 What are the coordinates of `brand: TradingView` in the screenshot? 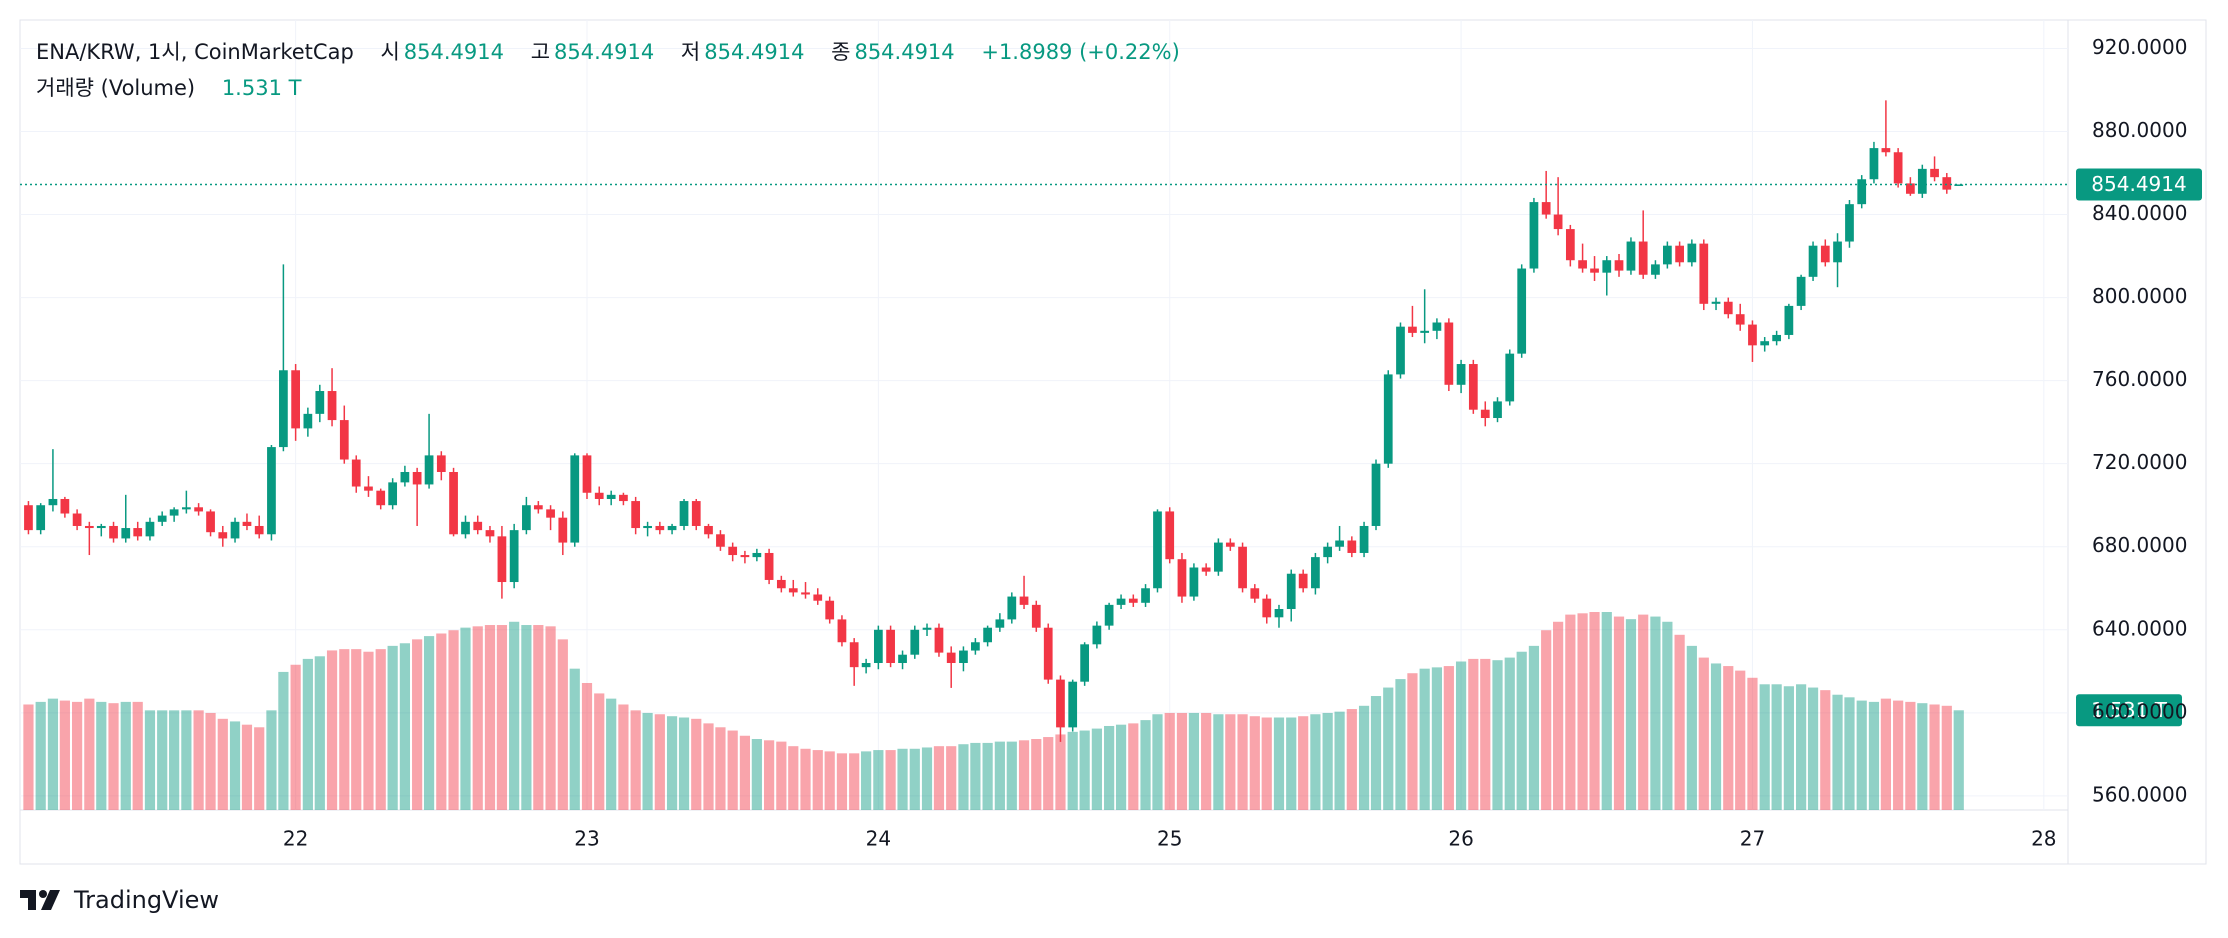 It's located at (119, 900).